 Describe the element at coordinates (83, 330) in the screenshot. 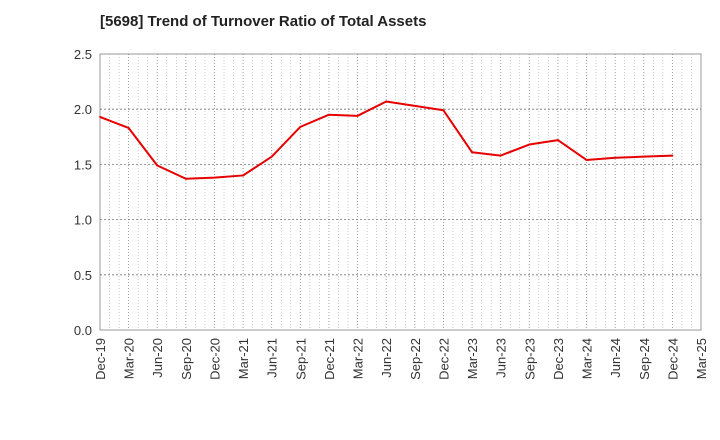

I see `y-tick-label: 0.0` at that location.